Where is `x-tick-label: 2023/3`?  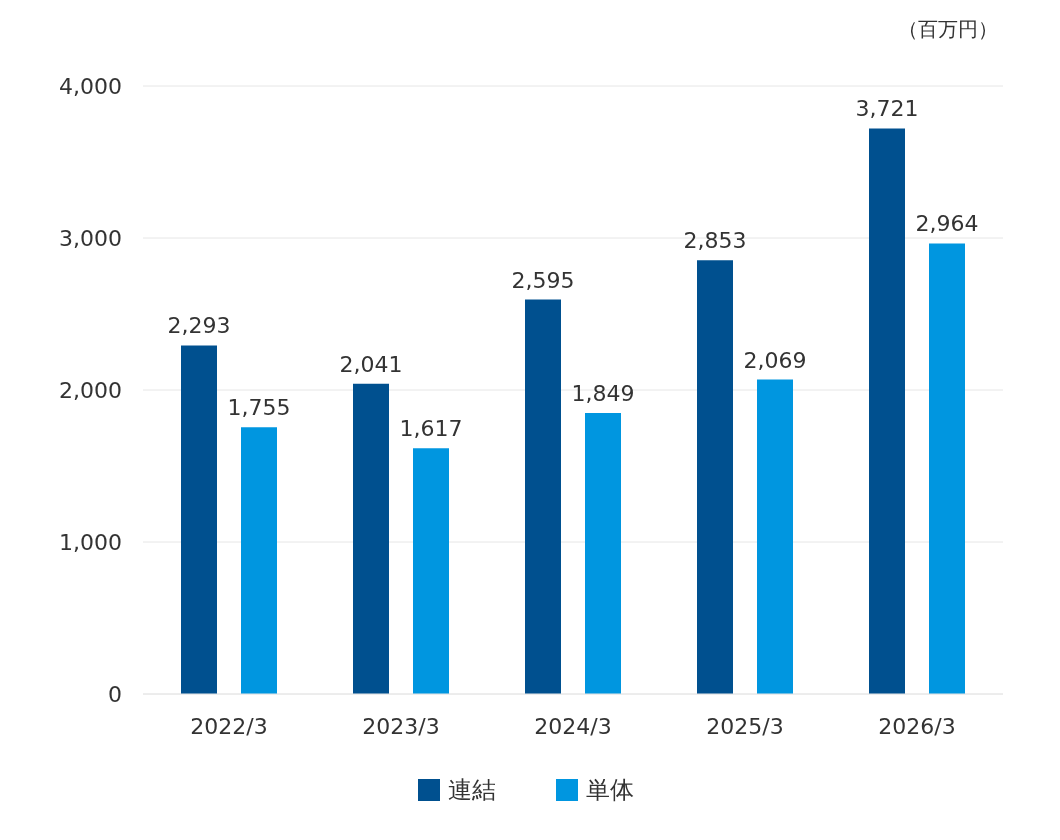
x-tick-label: 2023/3 is located at coordinates (401, 726).